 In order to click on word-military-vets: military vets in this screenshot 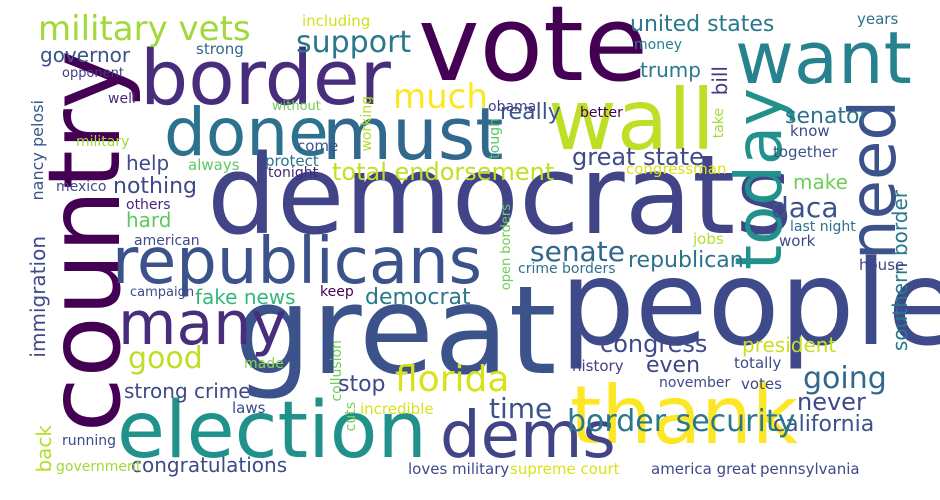, I will do `click(144, 29)`.